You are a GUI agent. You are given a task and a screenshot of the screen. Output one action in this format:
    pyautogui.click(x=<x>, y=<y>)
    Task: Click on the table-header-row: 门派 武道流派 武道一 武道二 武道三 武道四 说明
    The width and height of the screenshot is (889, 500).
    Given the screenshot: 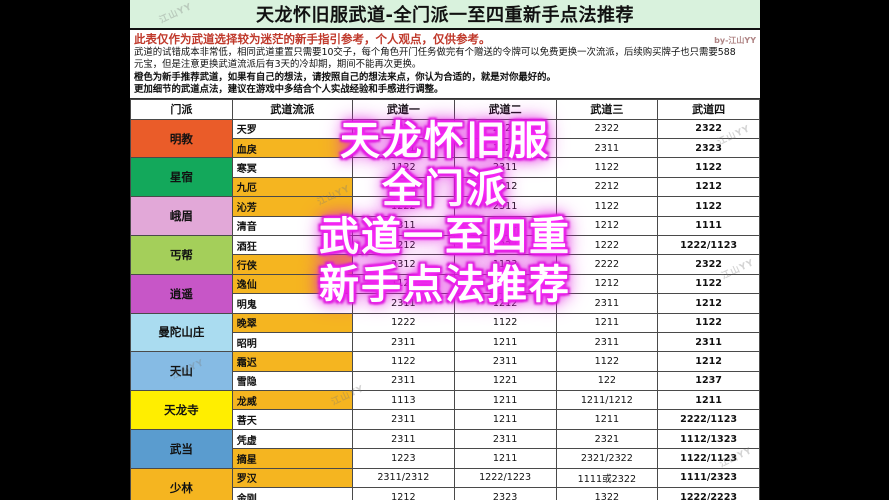 What is the action you would take?
    pyautogui.click(x=445, y=109)
    